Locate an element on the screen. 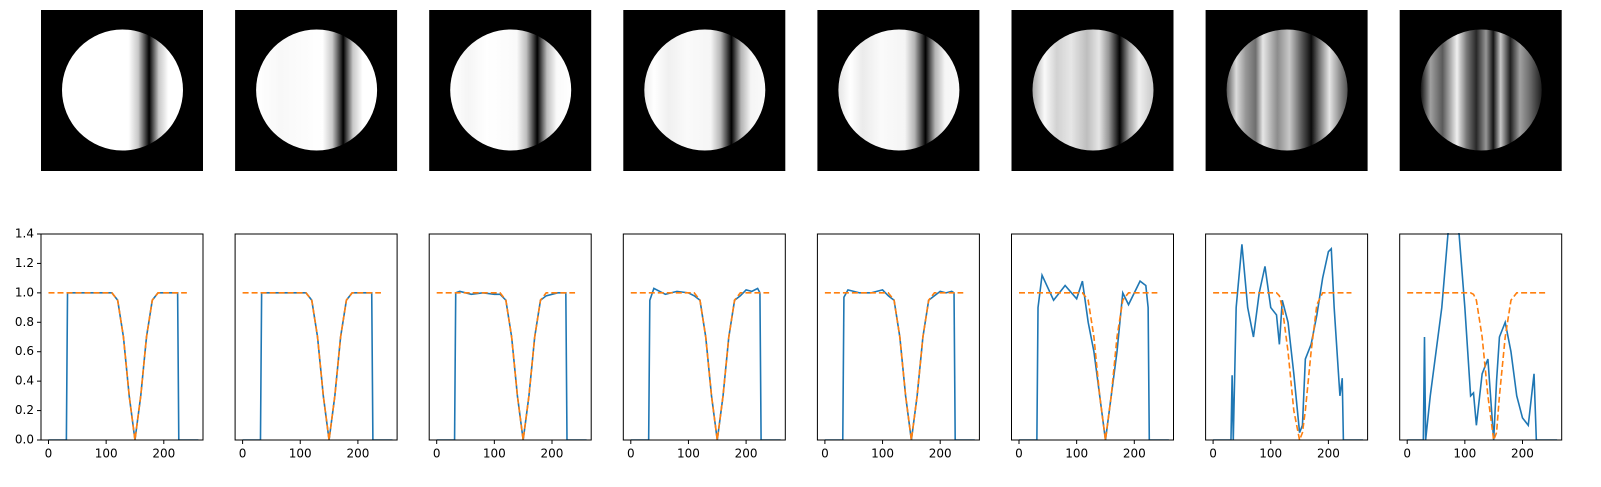 The width and height of the screenshot is (1601, 487). y-tick-label: 1.0 is located at coordinates (24, 292).